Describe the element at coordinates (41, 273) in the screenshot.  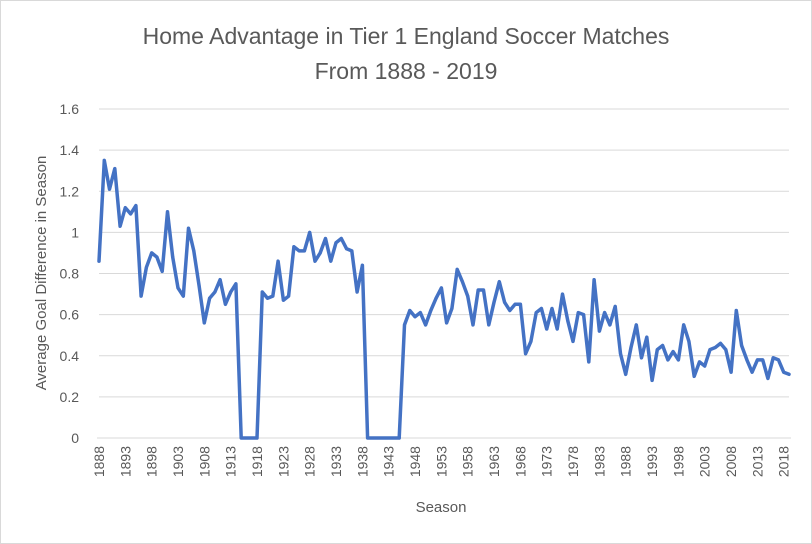
I see `y-axis-title: Average Goal Difference in Season` at that location.